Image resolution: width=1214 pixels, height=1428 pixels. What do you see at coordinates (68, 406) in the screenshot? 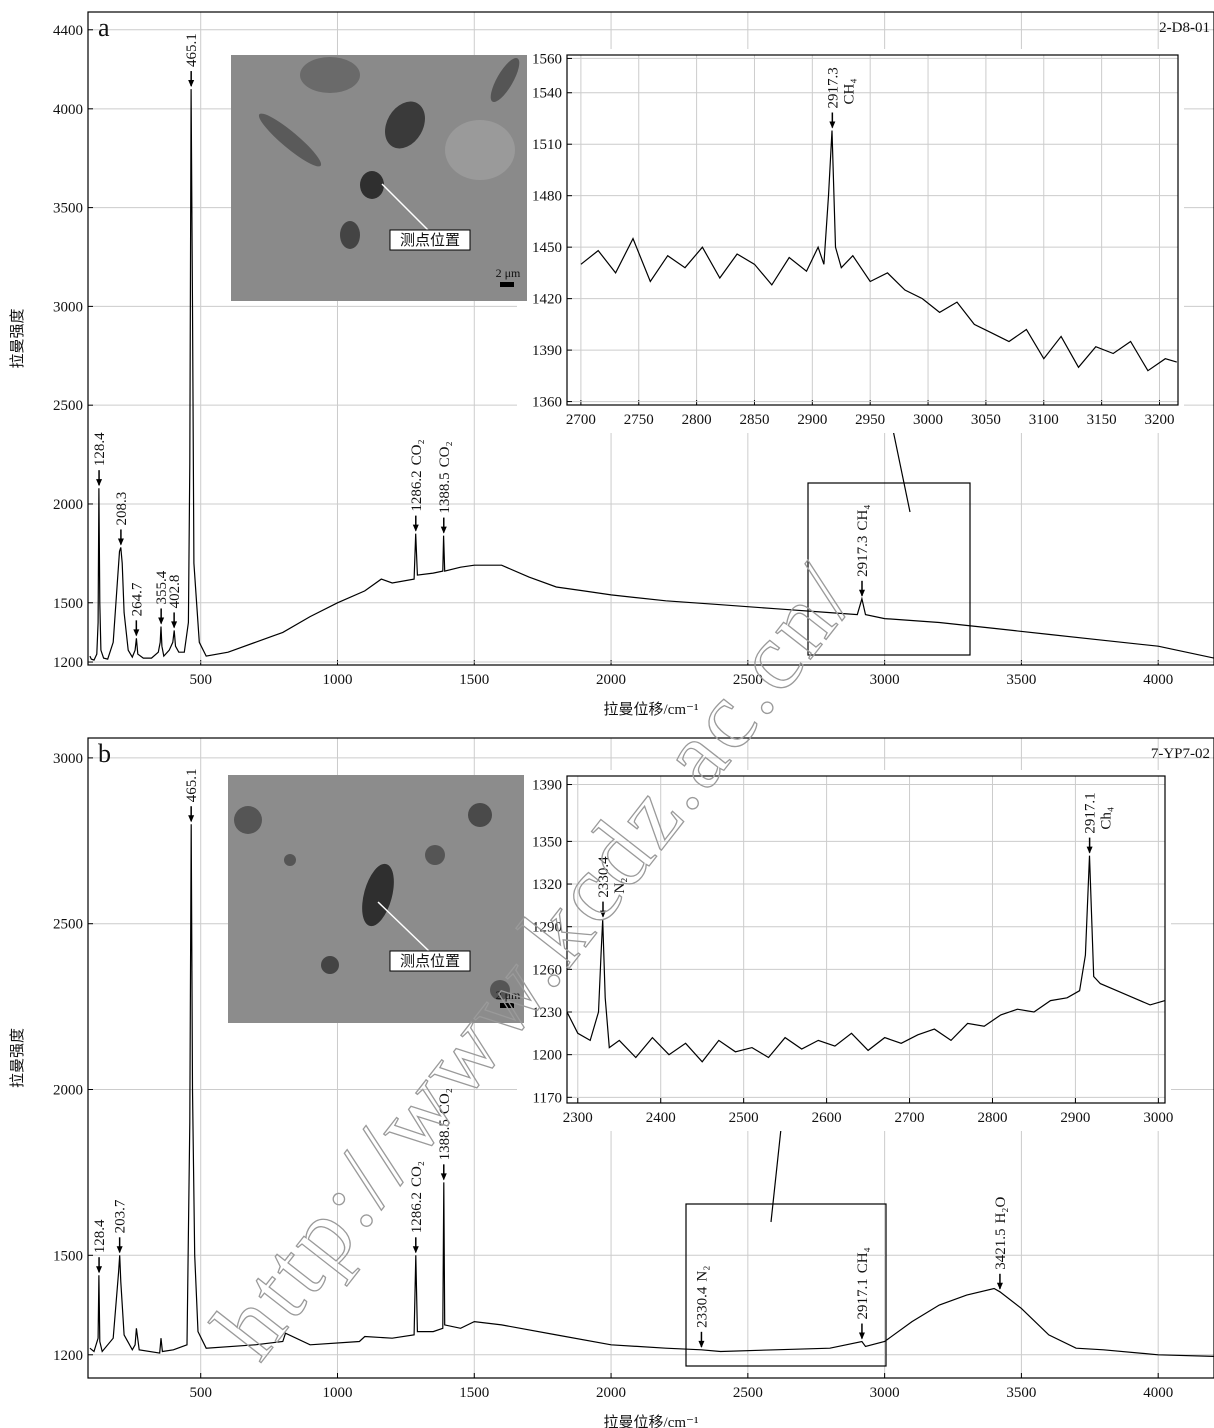
I see `y-tick-label: 2500` at bounding box center [68, 406].